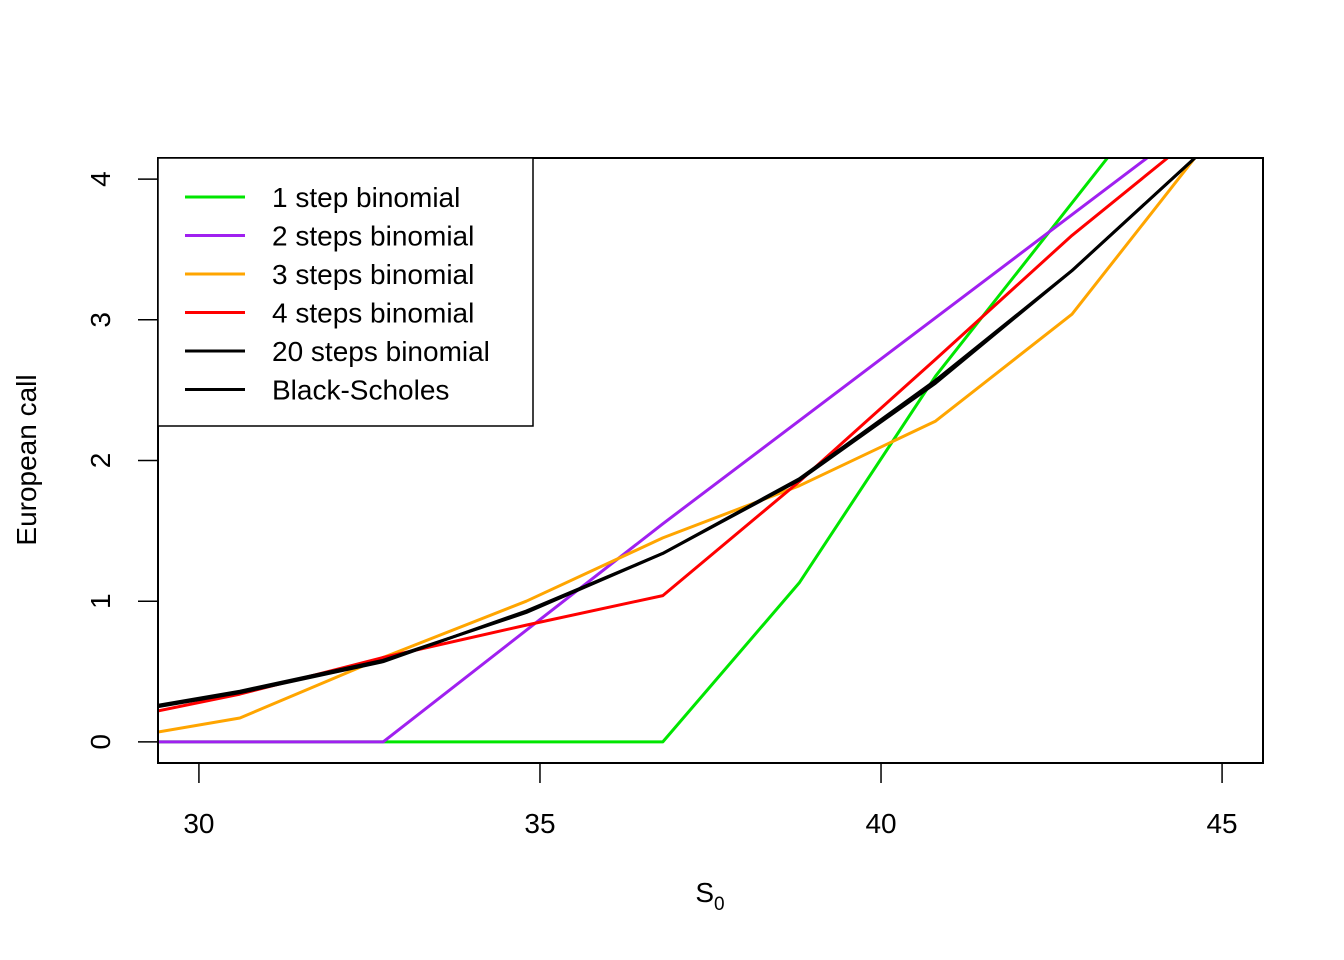 The height and width of the screenshot is (960, 1344). I want to click on y-axis: 0 1 2 3 4, so click(122, 460).